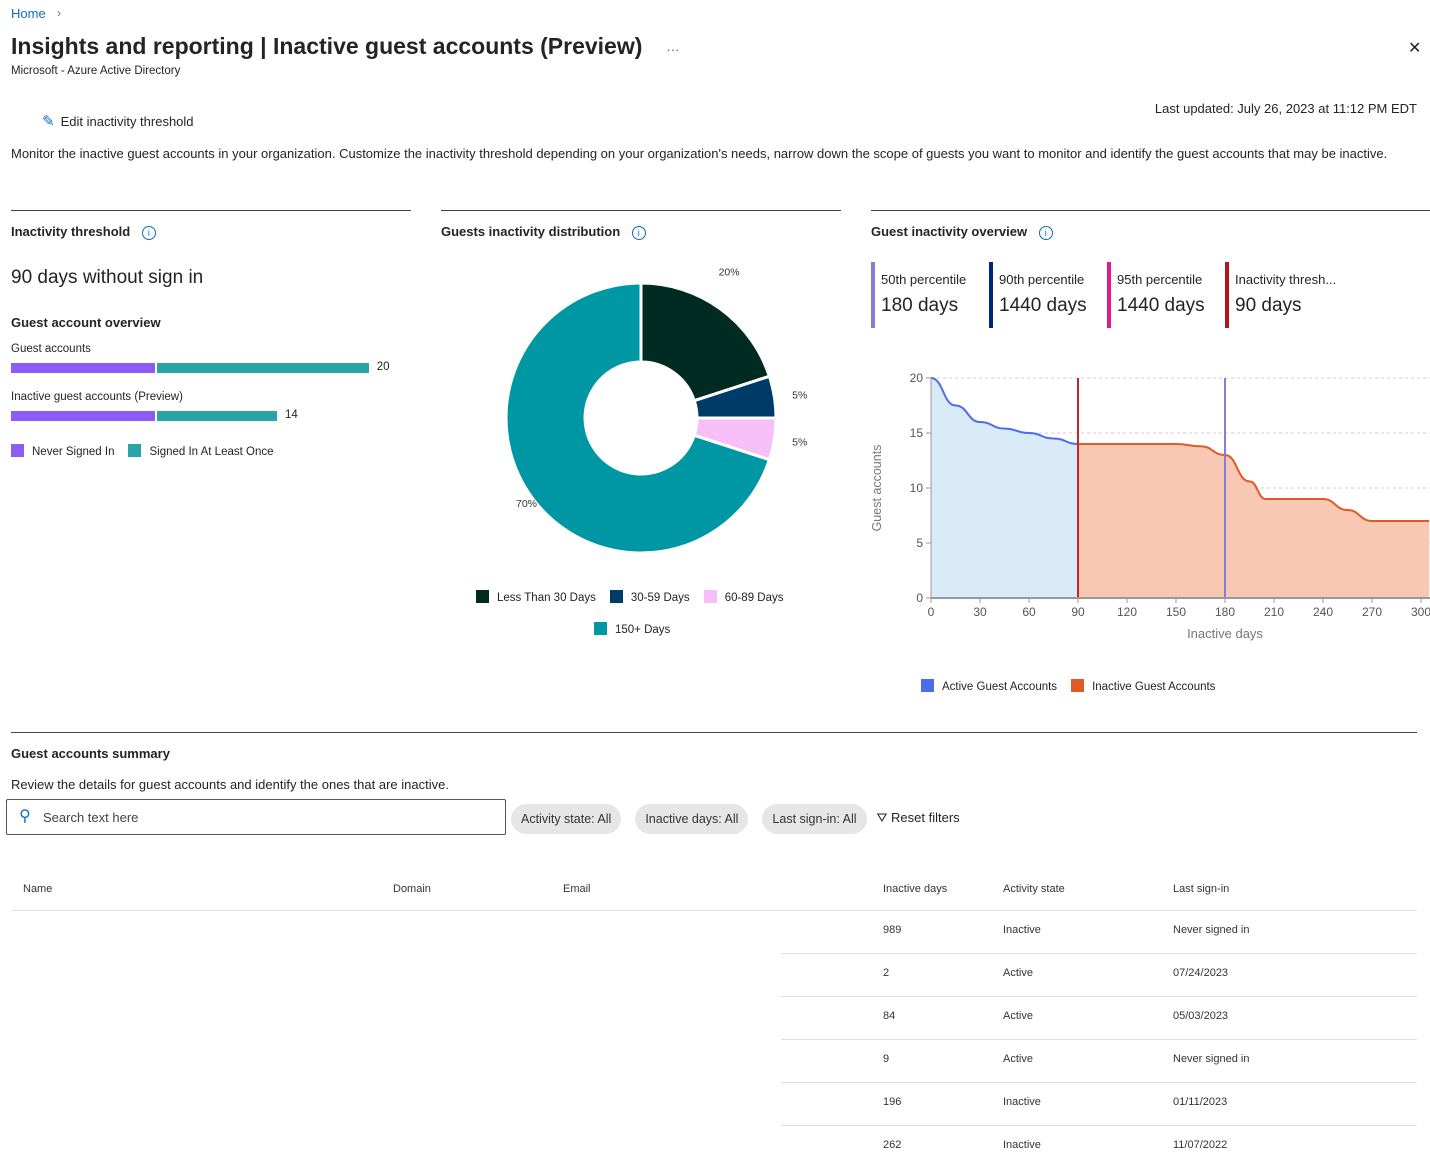 The height and width of the screenshot is (1164, 1430). I want to click on table-cell: 84, so click(889, 1016).